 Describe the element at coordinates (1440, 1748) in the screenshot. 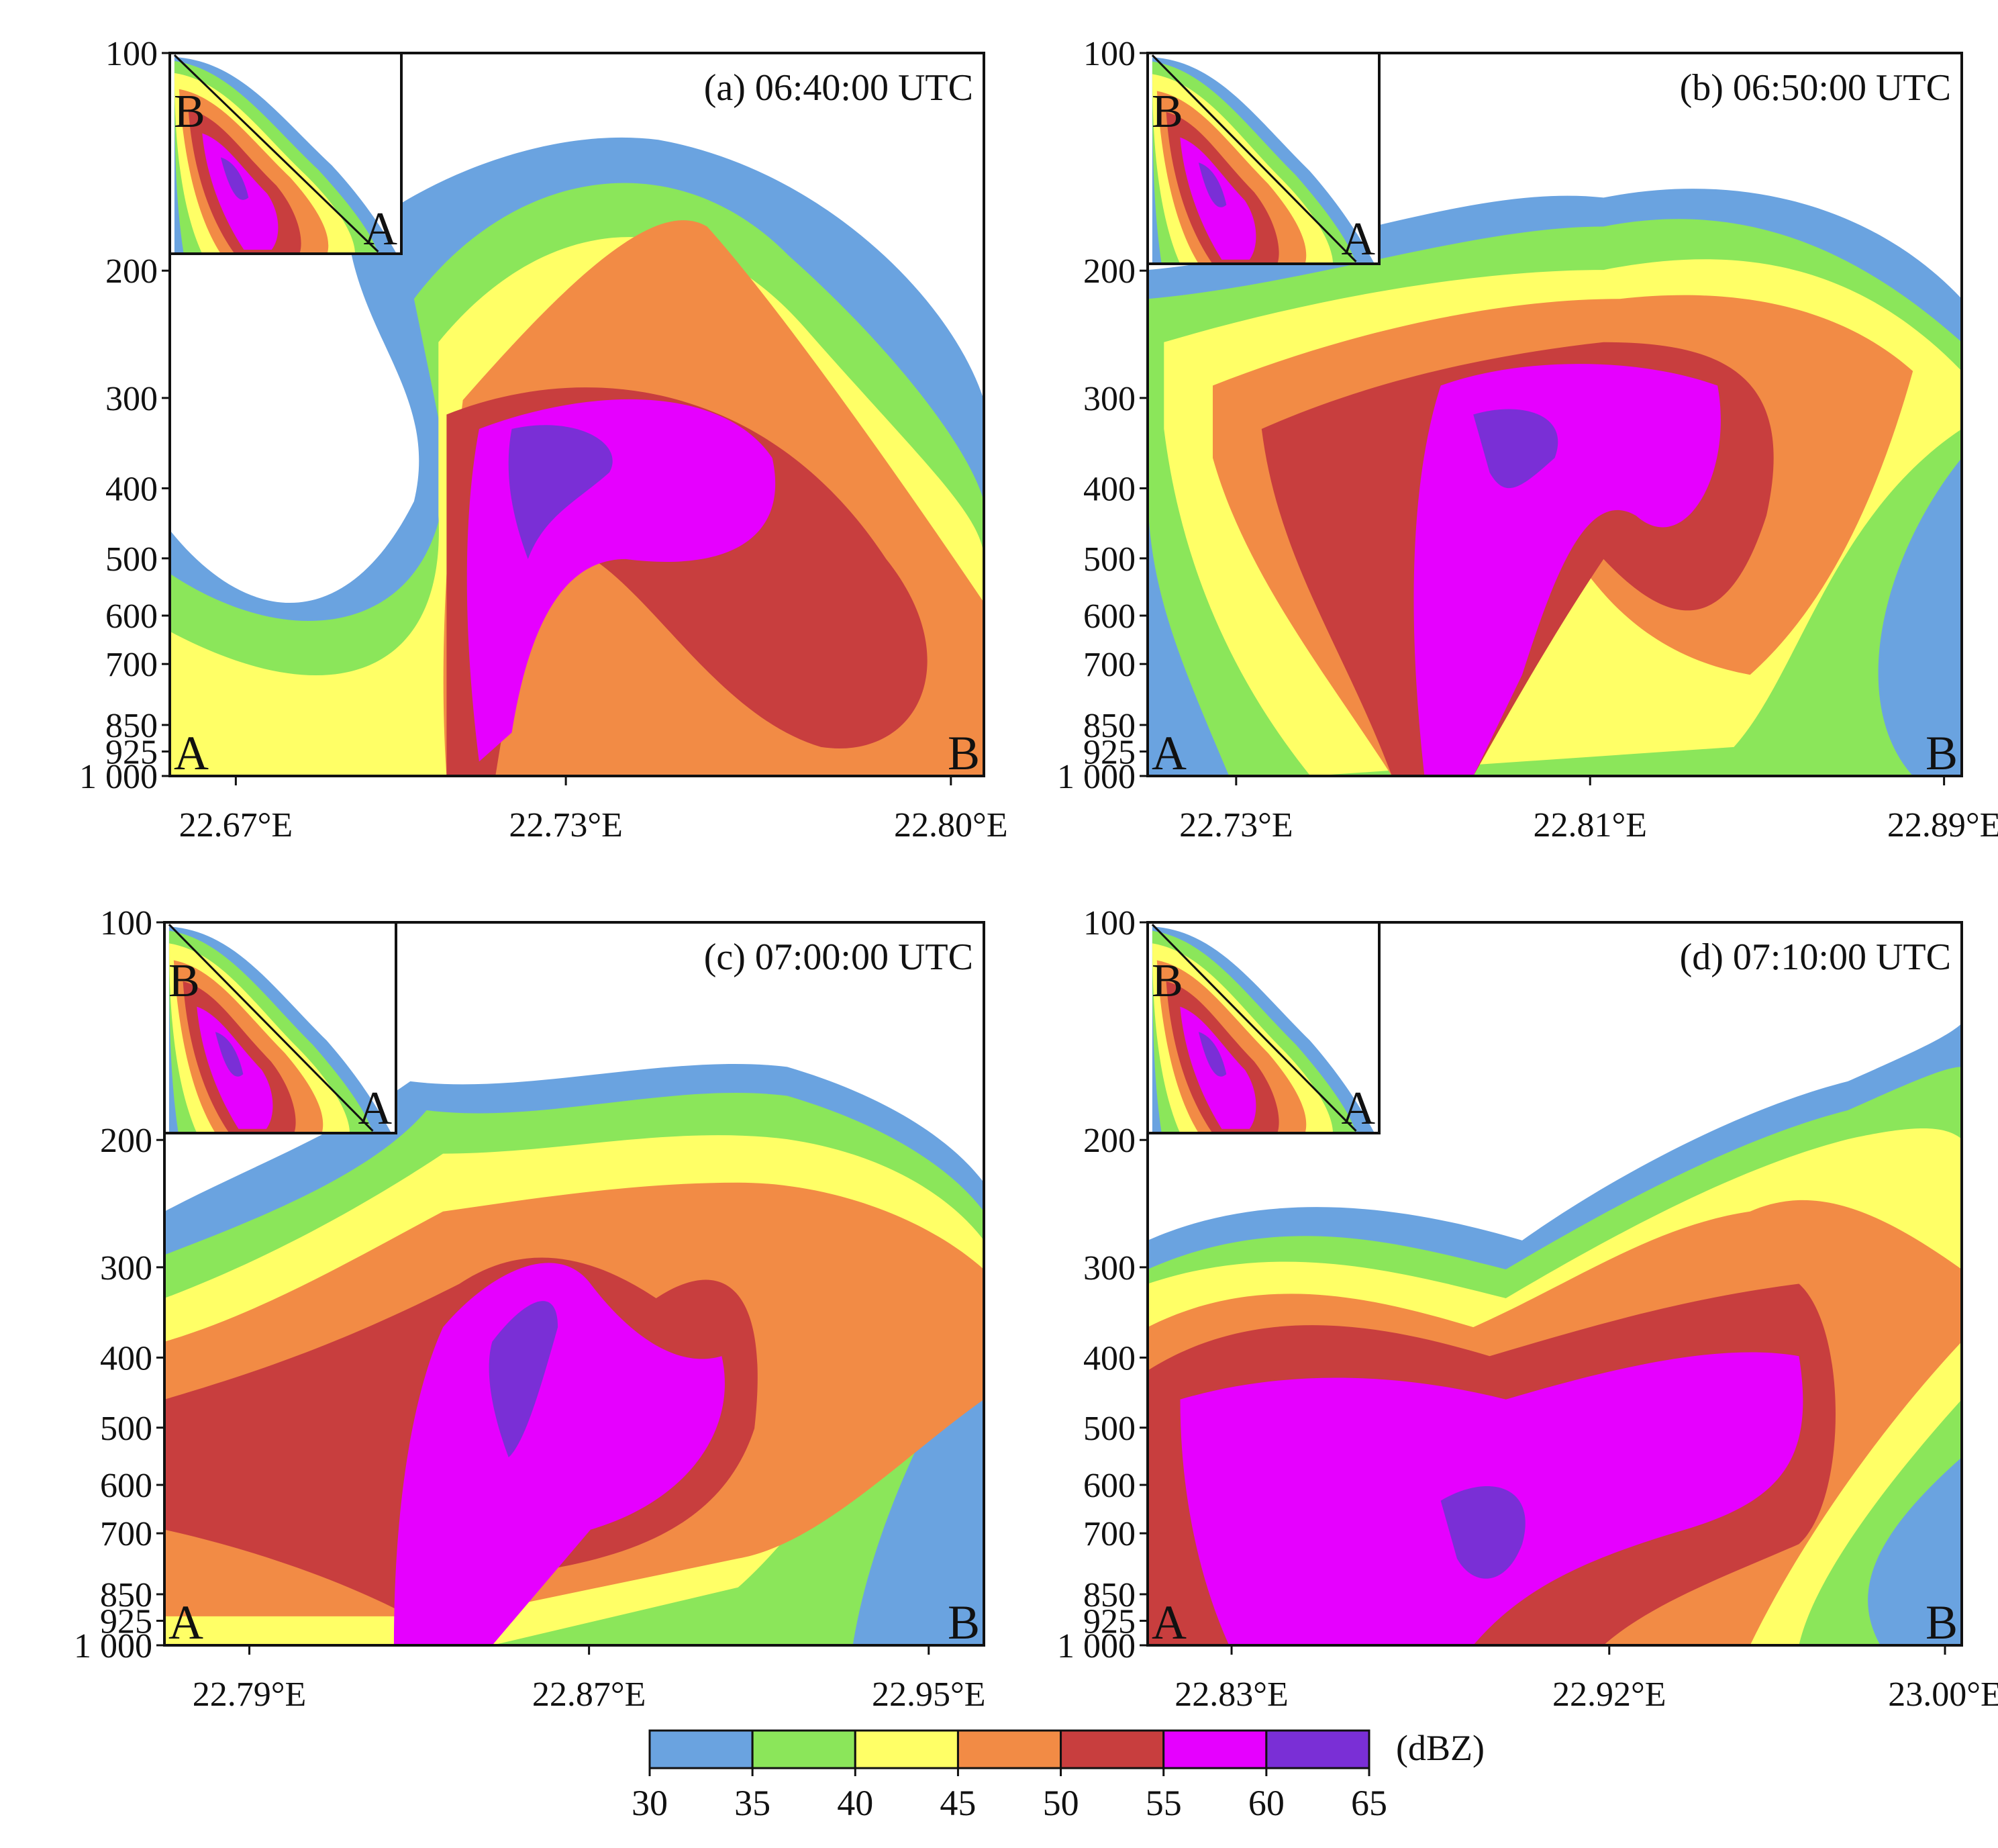

I see `colorbar-unit: (dBZ)` at that location.